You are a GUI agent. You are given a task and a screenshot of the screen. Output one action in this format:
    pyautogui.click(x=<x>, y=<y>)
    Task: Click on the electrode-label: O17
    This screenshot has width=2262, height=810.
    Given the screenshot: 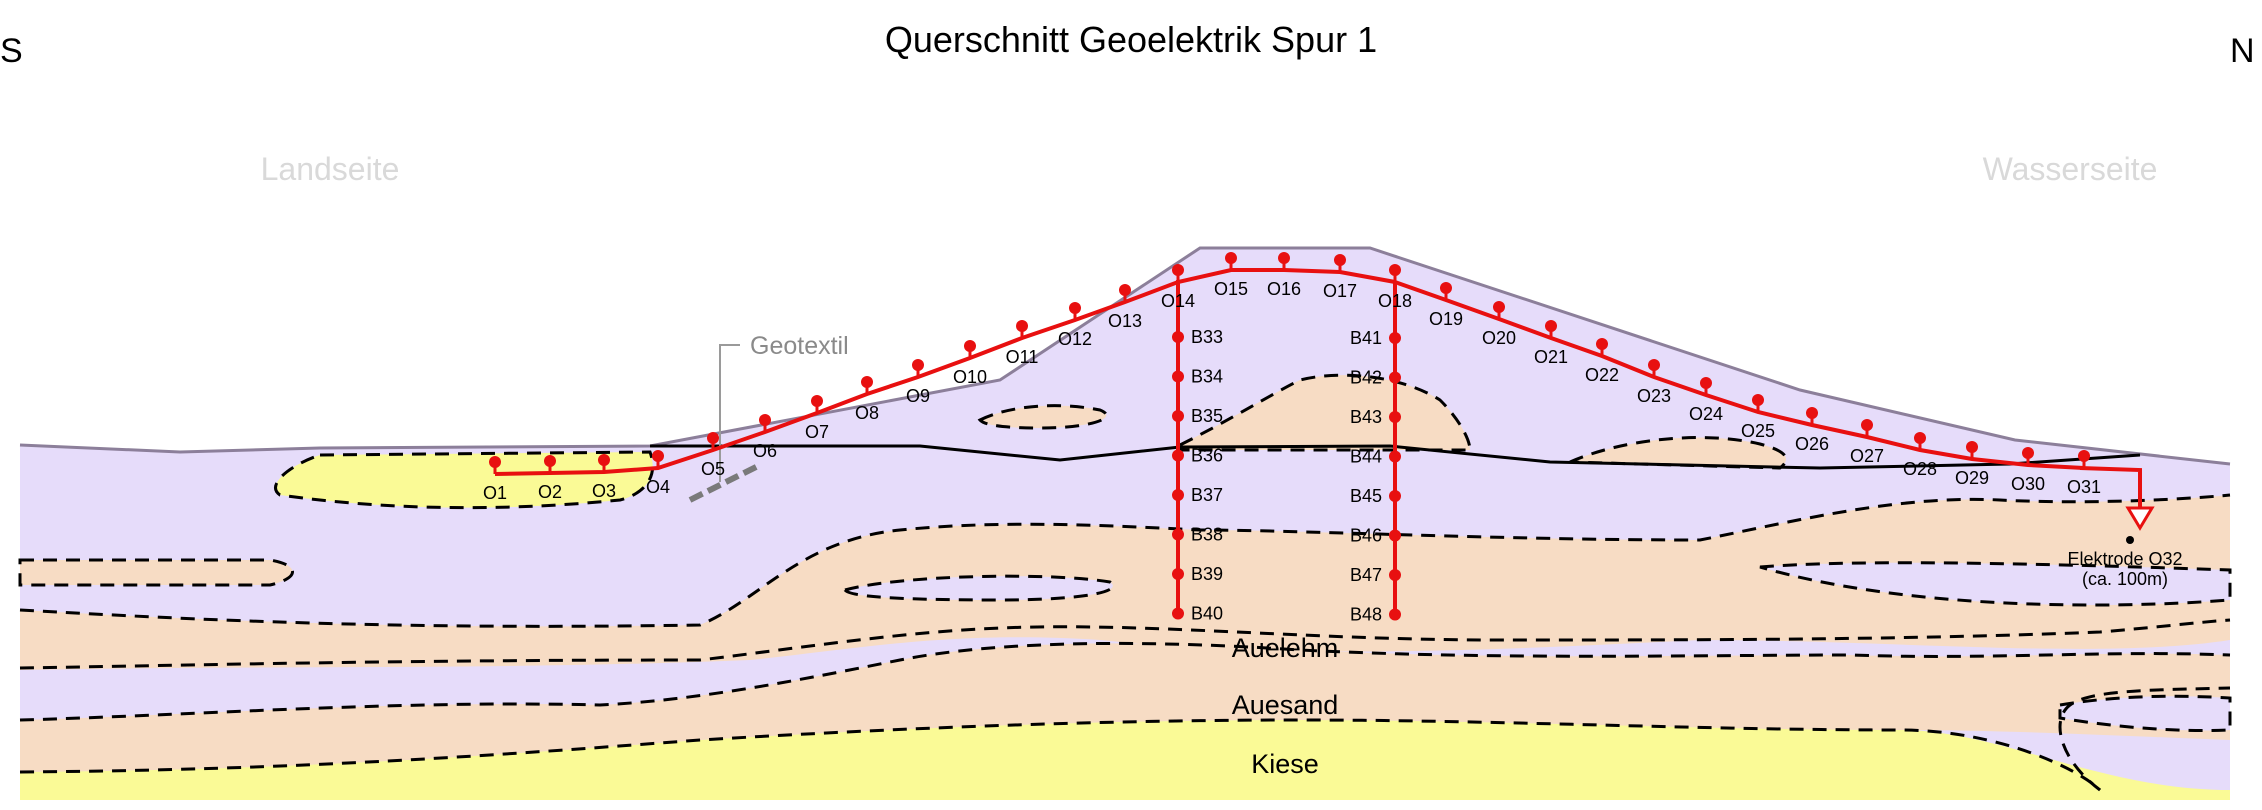 What is the action you would take?
    pyautogui.click(x=1340, y=291)
    